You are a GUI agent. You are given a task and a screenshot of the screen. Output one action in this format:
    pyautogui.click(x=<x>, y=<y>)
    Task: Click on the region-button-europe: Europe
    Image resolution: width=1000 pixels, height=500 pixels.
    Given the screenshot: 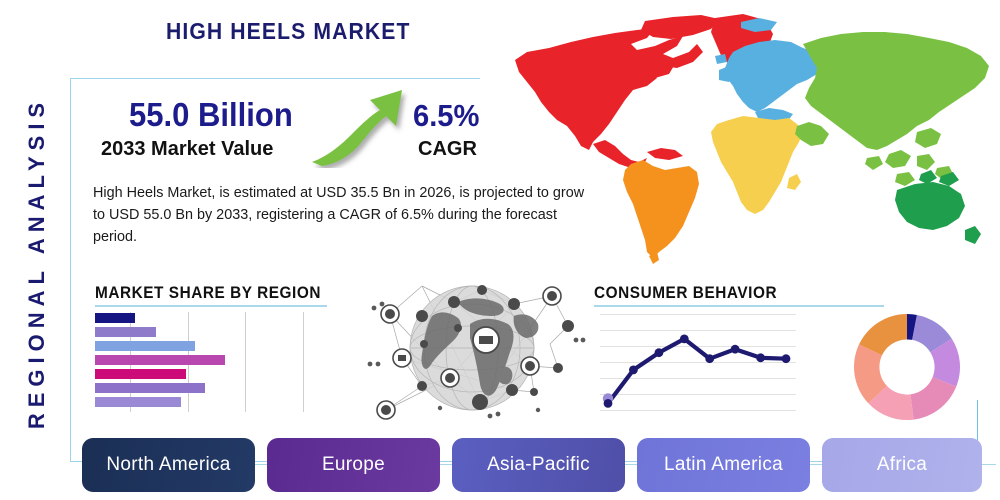 What is the action you would take?
    pyautogui.click(x=353, y=465)
    